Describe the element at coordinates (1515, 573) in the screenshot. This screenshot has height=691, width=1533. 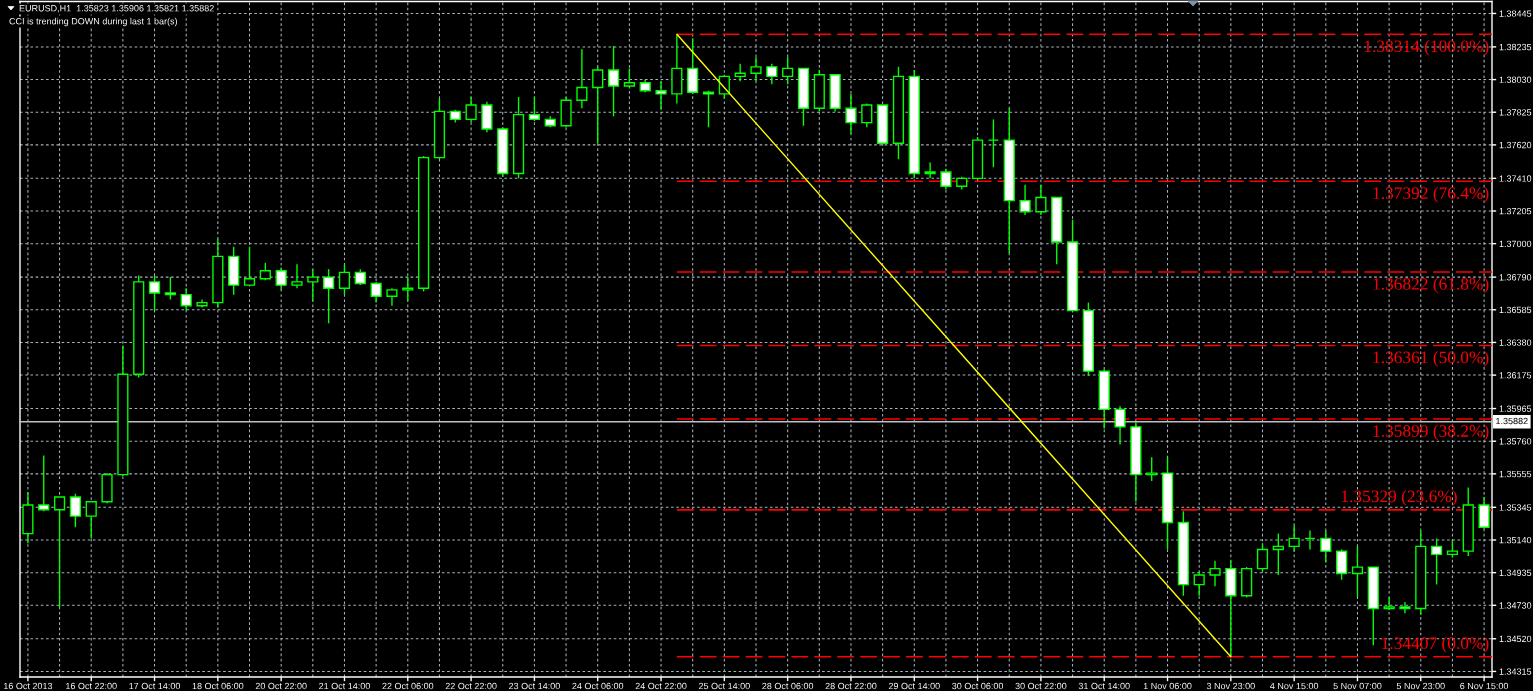
I see `y-tick-label: 1.34935` at that location.